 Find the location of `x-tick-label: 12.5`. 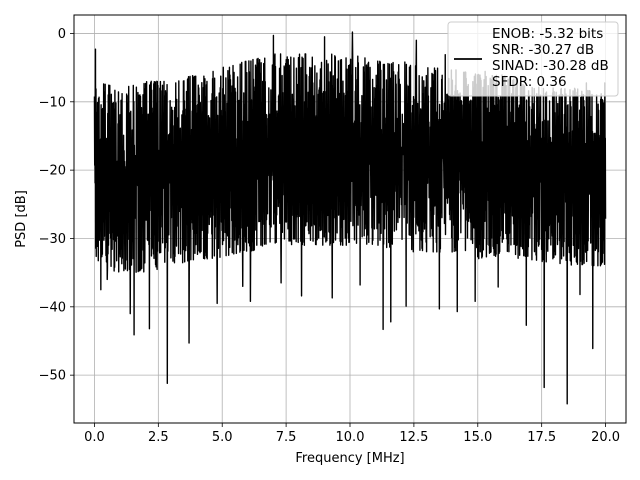

x-tick-label: 12.5 is located at coordinates (413, 437).